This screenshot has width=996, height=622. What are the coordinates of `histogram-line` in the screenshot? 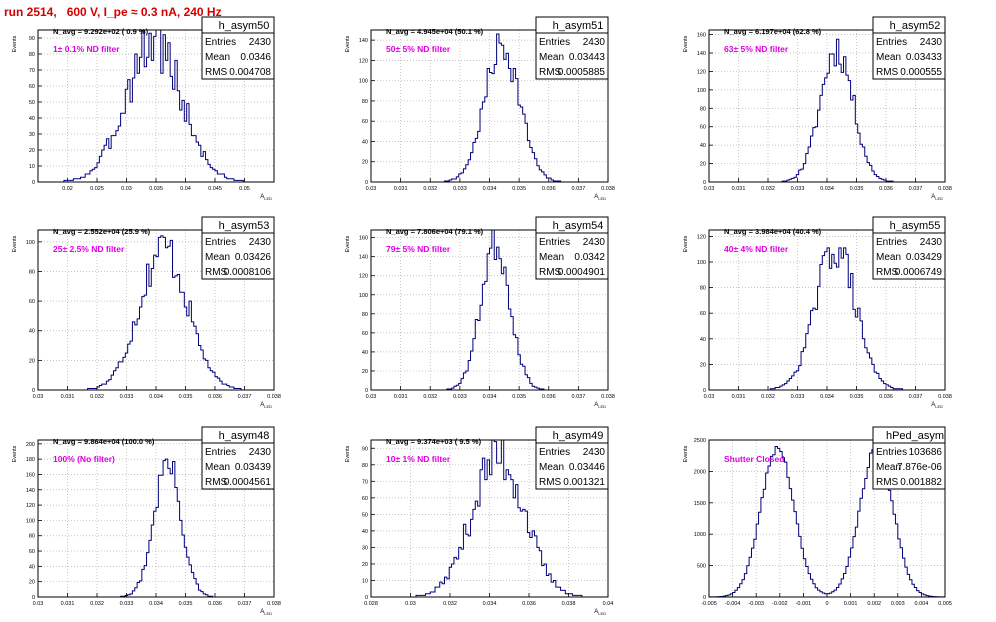 It's located at (156, 106).